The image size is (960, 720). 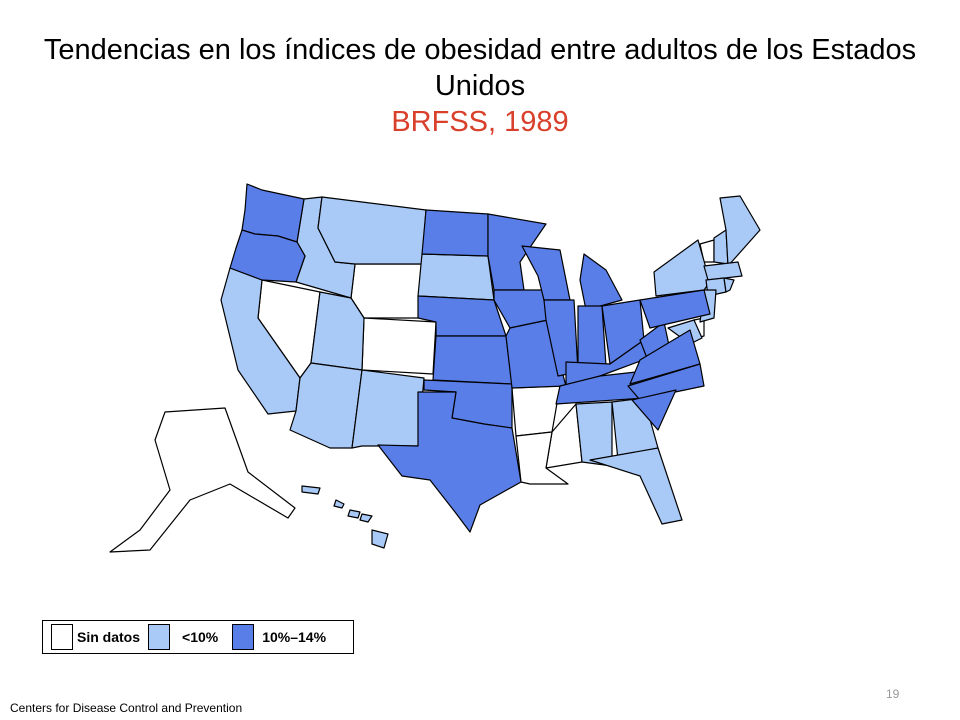 What do you see at coordinates (337, 331) in the screenshot?
I see `state-ut` at bounding box center [337, 331].